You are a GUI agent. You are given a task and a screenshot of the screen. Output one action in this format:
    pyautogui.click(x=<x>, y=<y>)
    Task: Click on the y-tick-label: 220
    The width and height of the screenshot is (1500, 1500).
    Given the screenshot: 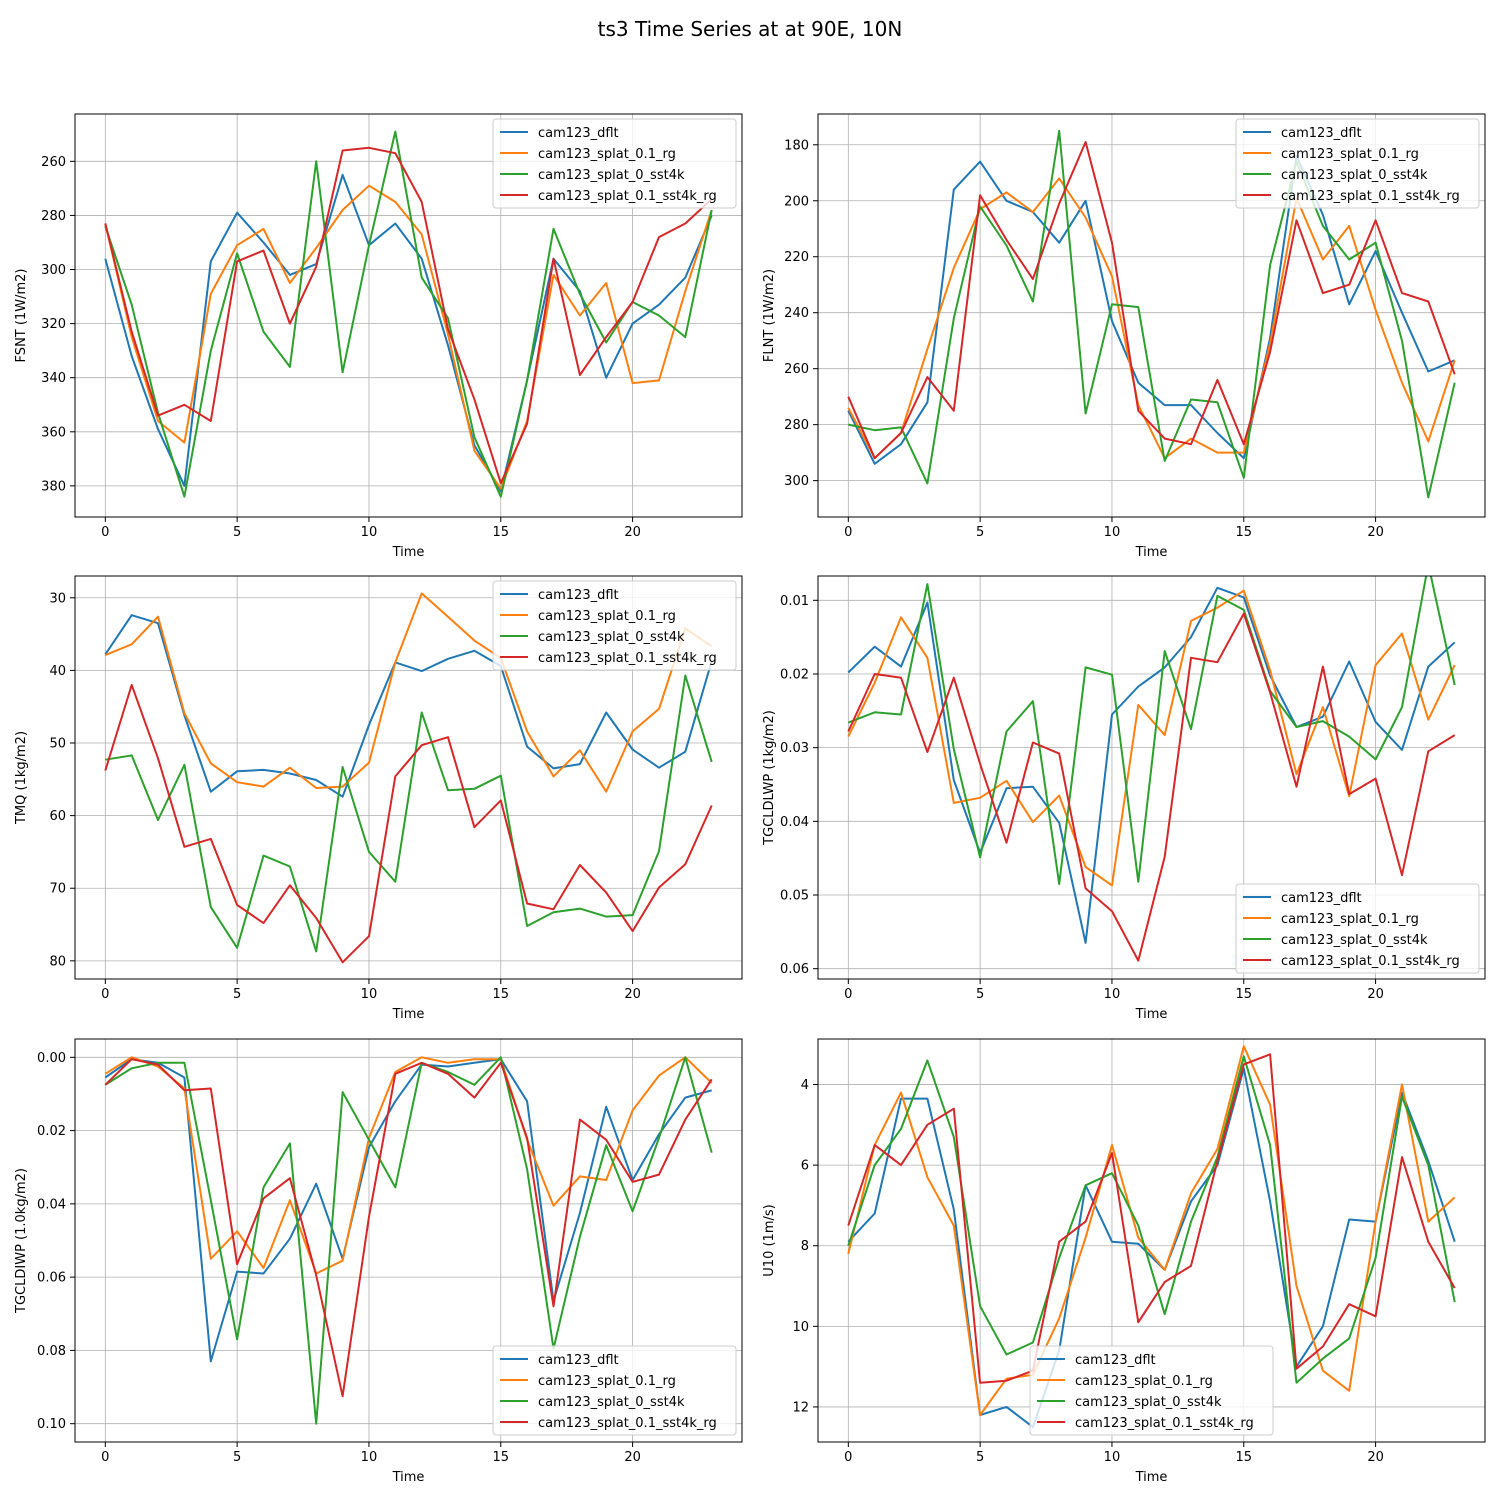 What is the action you would take?
    pyautogui.click(x=796, y=257)
    